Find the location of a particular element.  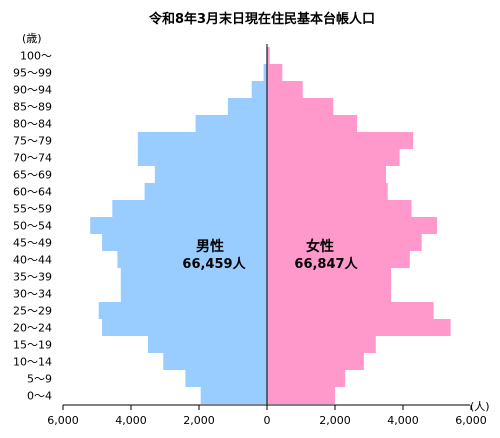

age-label: 0～4 is located at coordinates (39, 396).